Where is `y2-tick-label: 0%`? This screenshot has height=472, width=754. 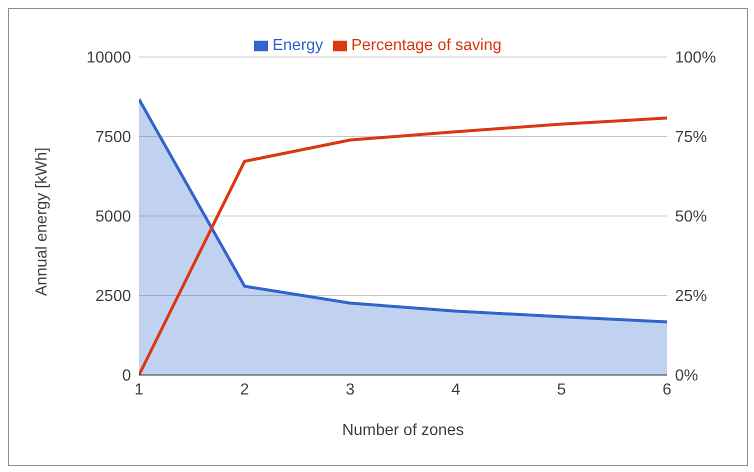
y2-tick-label: 0% is located at coordinates (686, 376).